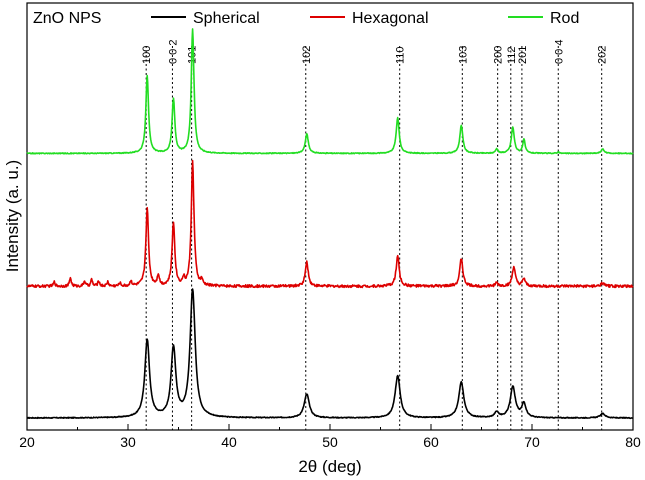 Image resolution: width=645 pixels, height=480 pixels. Describe the element at coordinates (401, 55) in the screenshot. I see `peak-label: 110` at that location.